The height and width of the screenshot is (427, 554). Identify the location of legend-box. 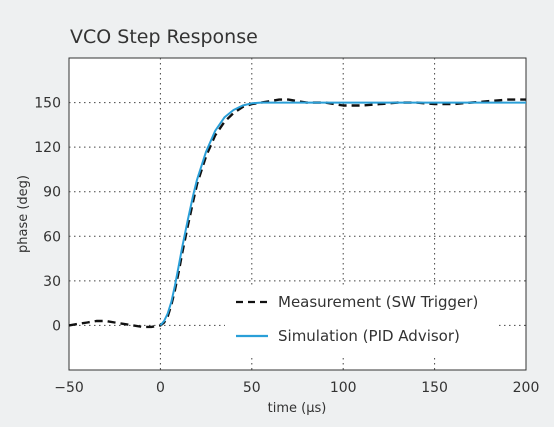
(361, 320).